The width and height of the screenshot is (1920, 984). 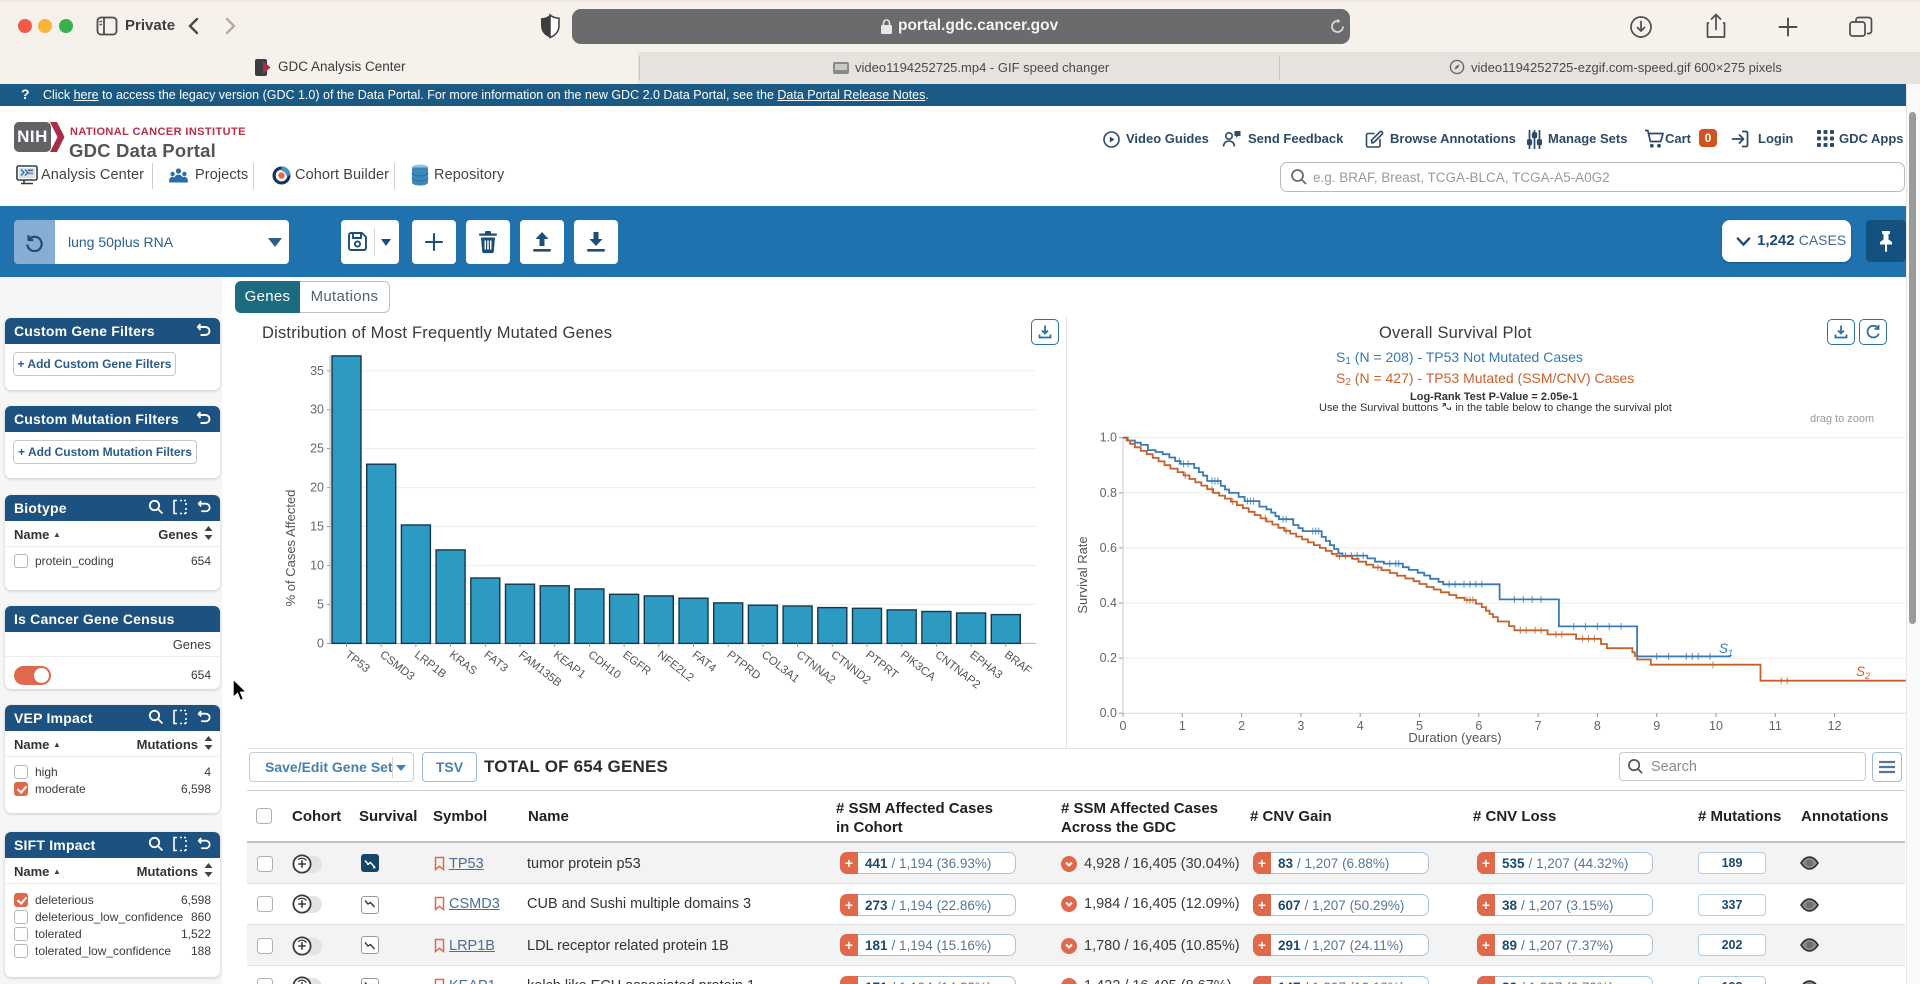 What do you see at coordinates (1108, 603) in the screenshot?
I see `svg-text: 0.4` at bounding box center [1108, 603].